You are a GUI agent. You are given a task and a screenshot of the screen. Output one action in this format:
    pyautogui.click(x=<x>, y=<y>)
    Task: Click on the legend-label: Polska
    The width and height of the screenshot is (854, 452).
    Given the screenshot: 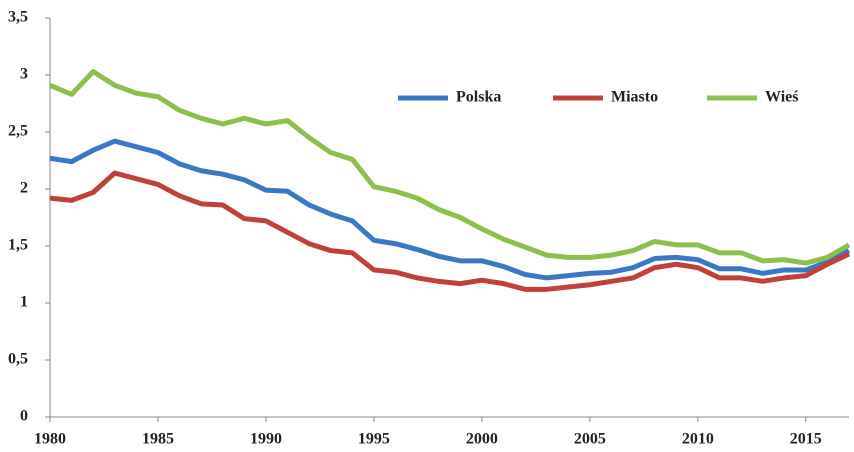 What is the action you would take?
    pyautogui.click(x=478, y=97)
    